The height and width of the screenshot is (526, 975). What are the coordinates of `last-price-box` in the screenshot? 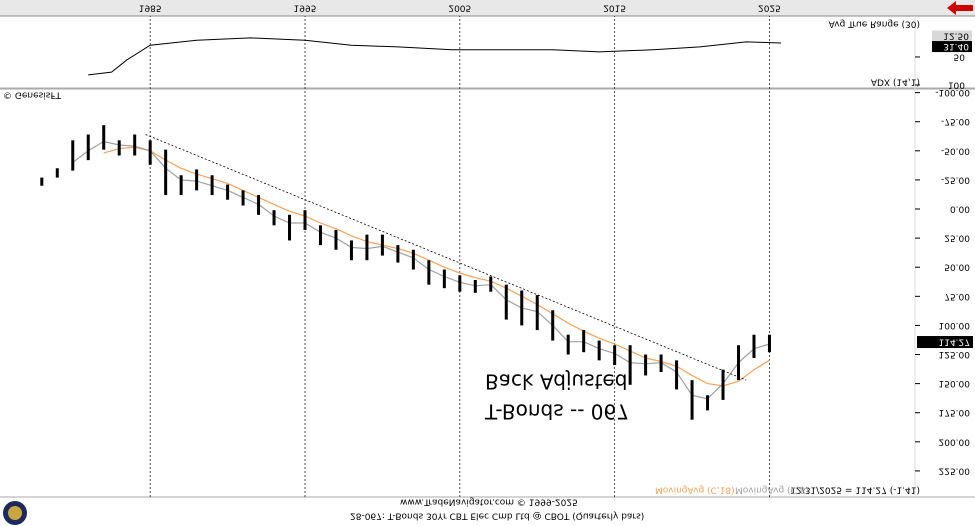 It's located at (945, 342).